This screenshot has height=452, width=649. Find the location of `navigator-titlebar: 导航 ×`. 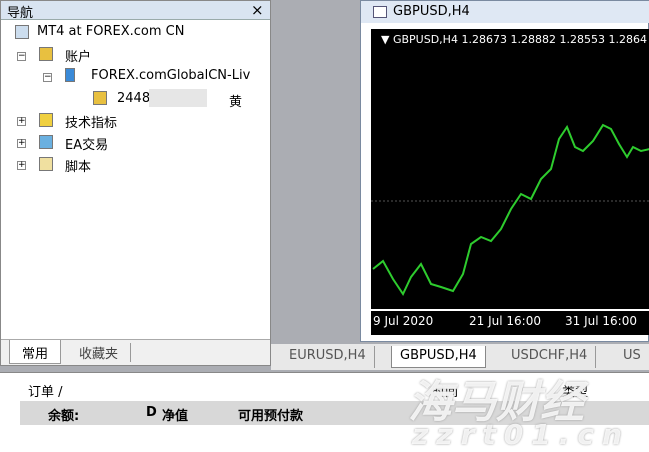

navigator-titlebar: 导航 × is located at coordinates (135, 11).